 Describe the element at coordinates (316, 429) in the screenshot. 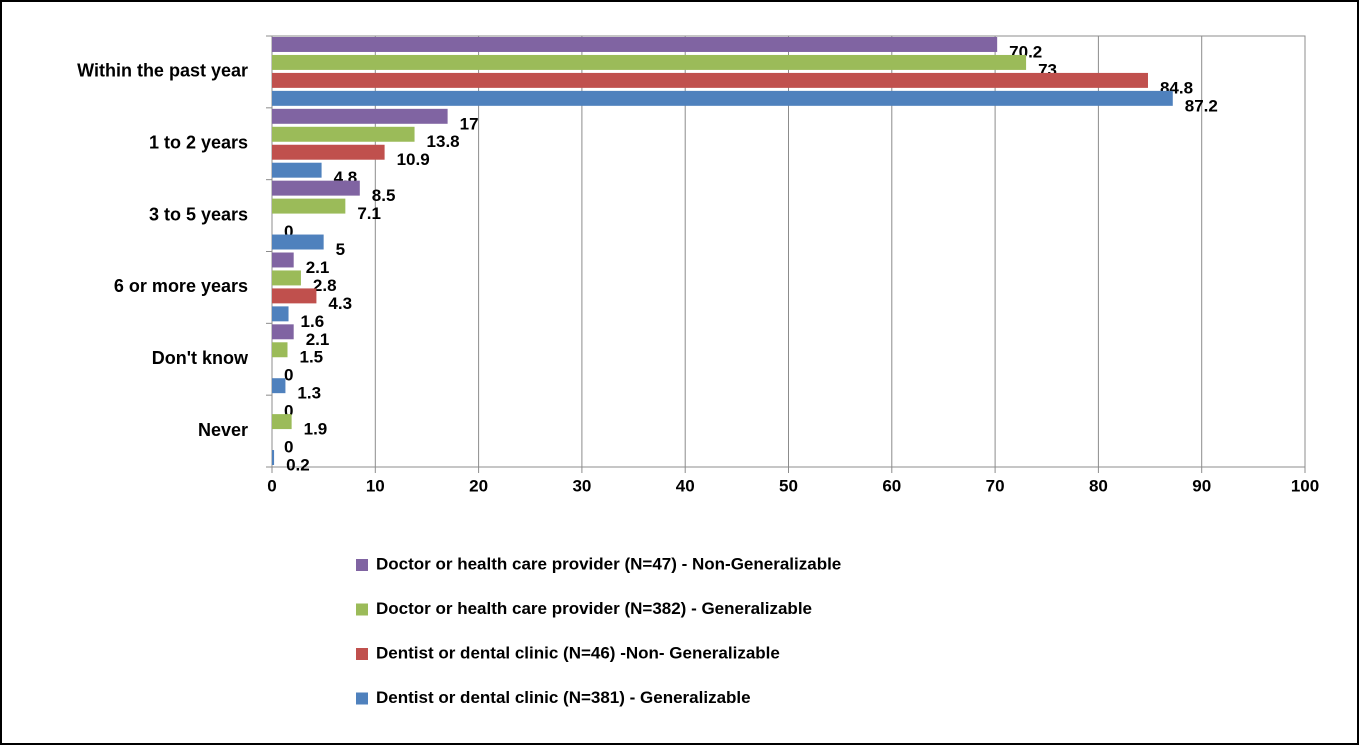

I see `value-label: 1.9` at that location.